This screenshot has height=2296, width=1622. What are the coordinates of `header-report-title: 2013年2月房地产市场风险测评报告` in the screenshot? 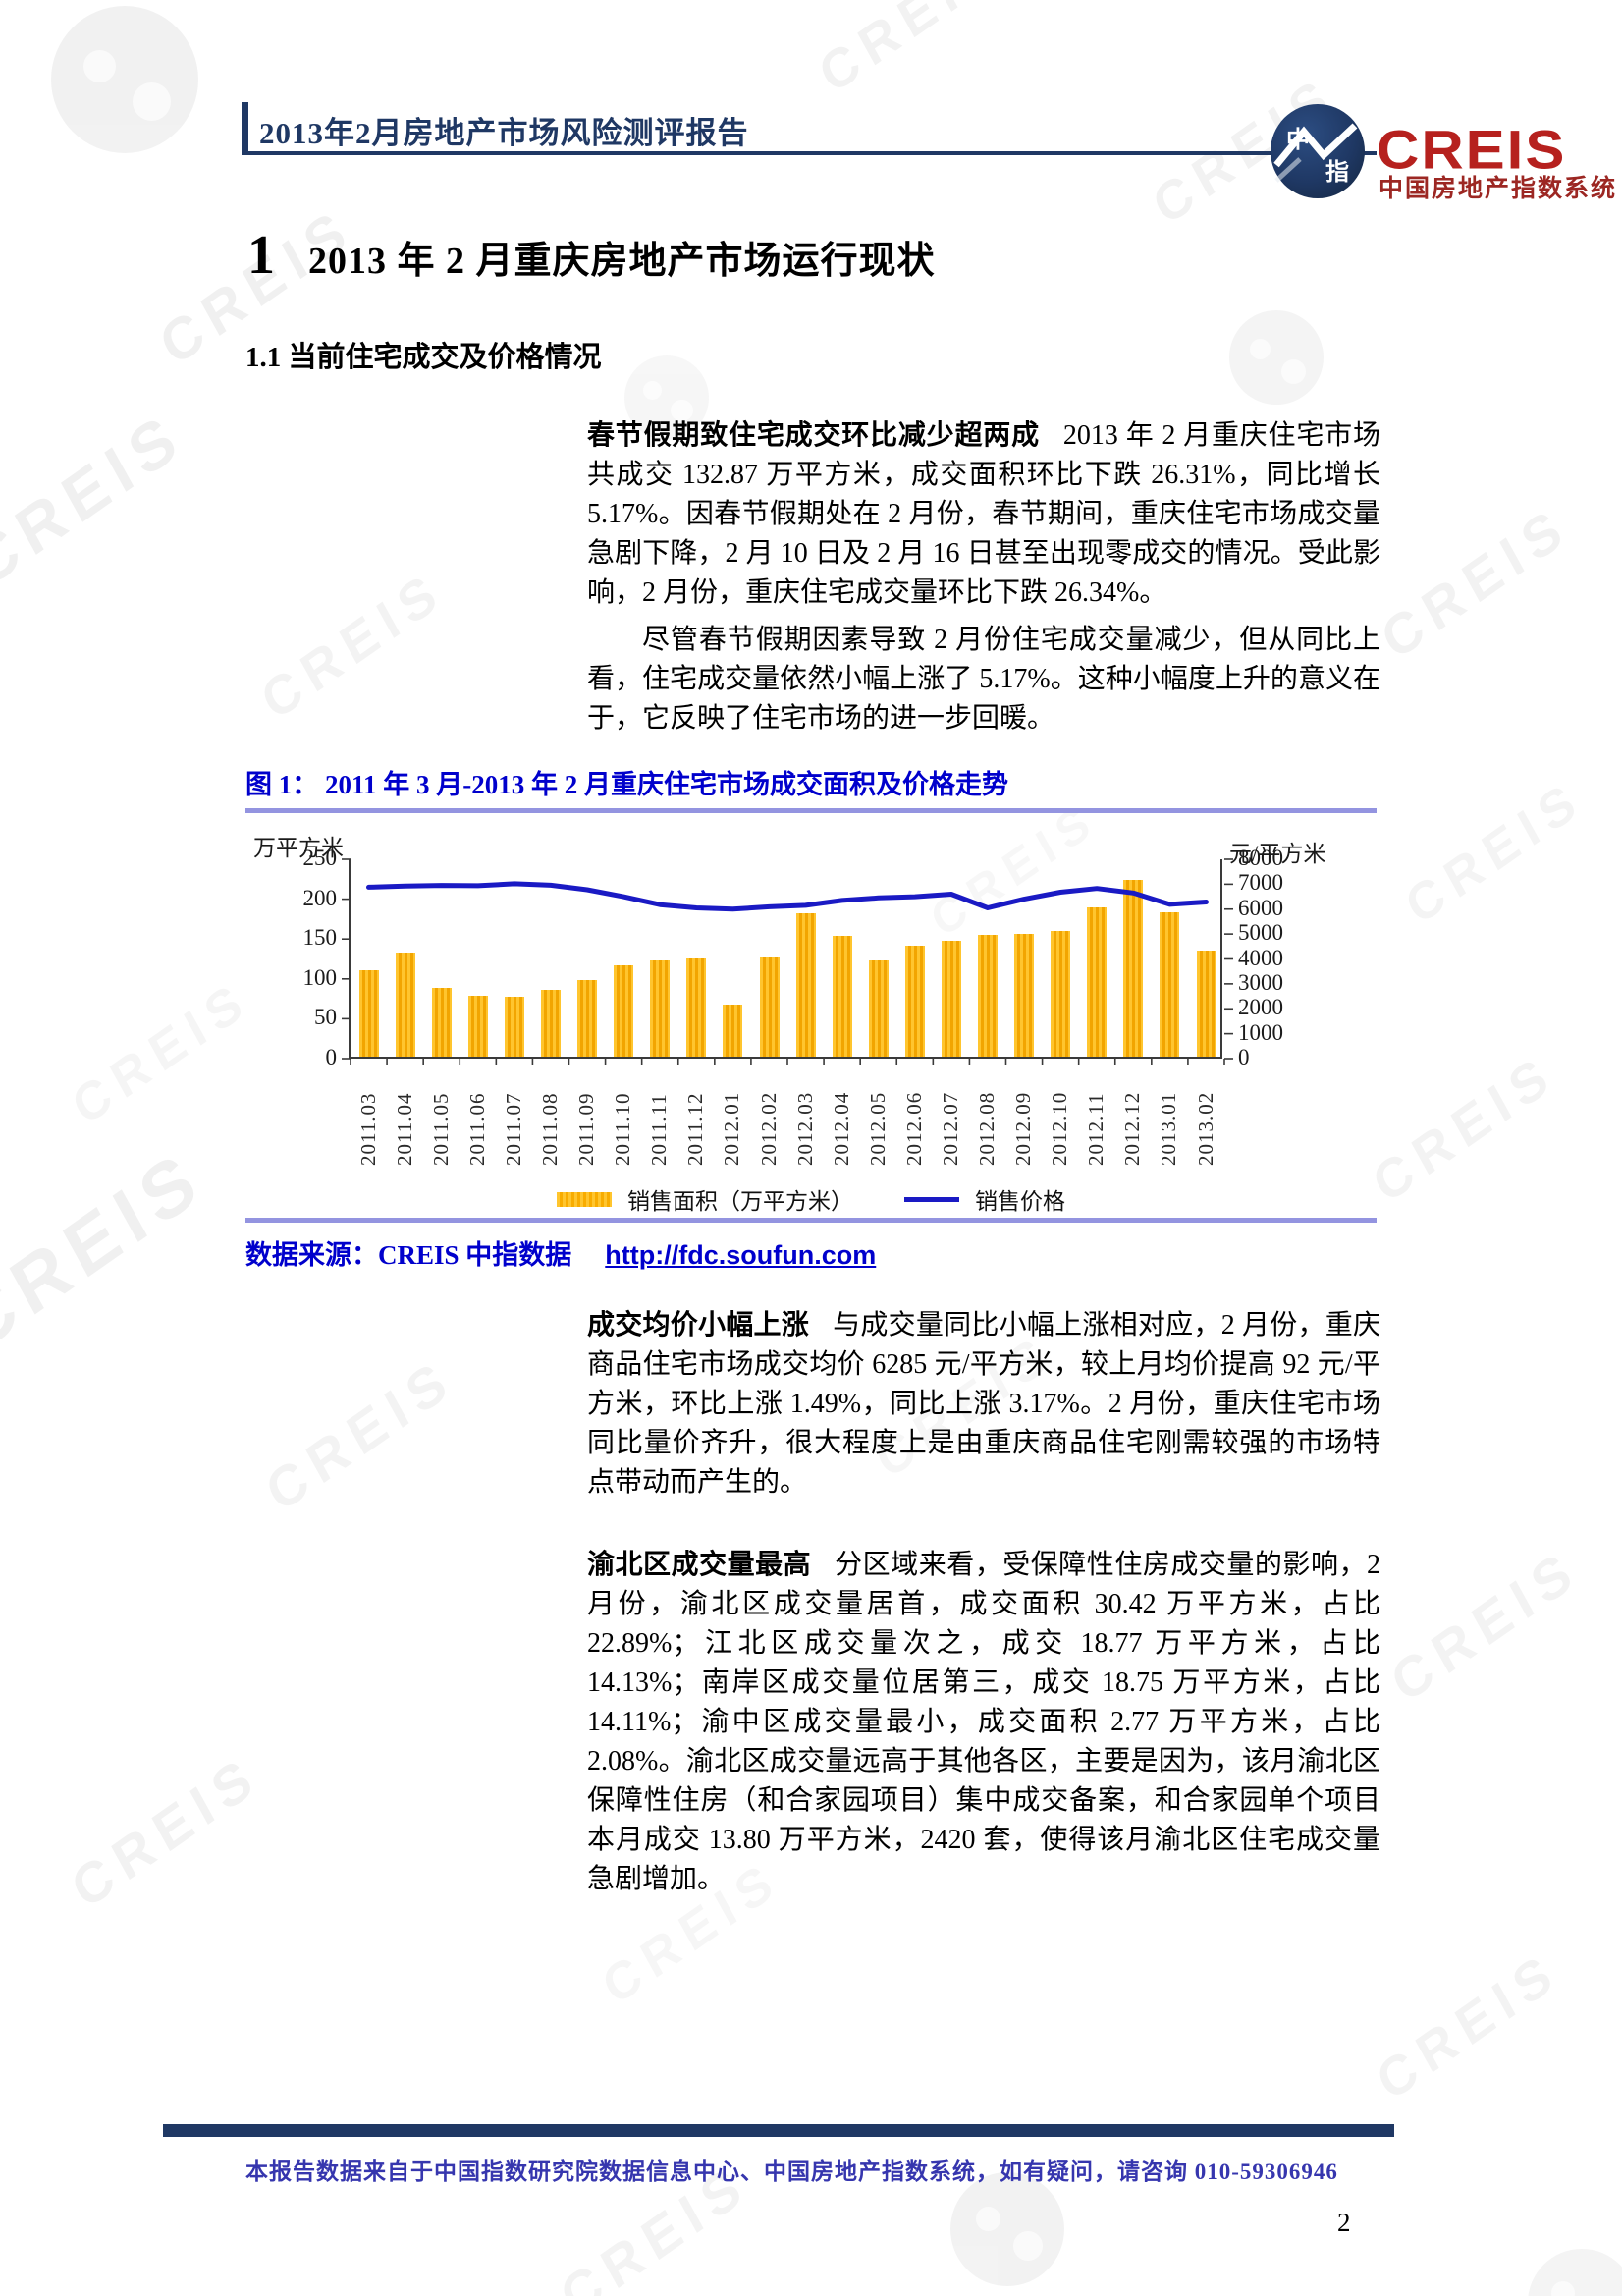 It's located at (504, 133).